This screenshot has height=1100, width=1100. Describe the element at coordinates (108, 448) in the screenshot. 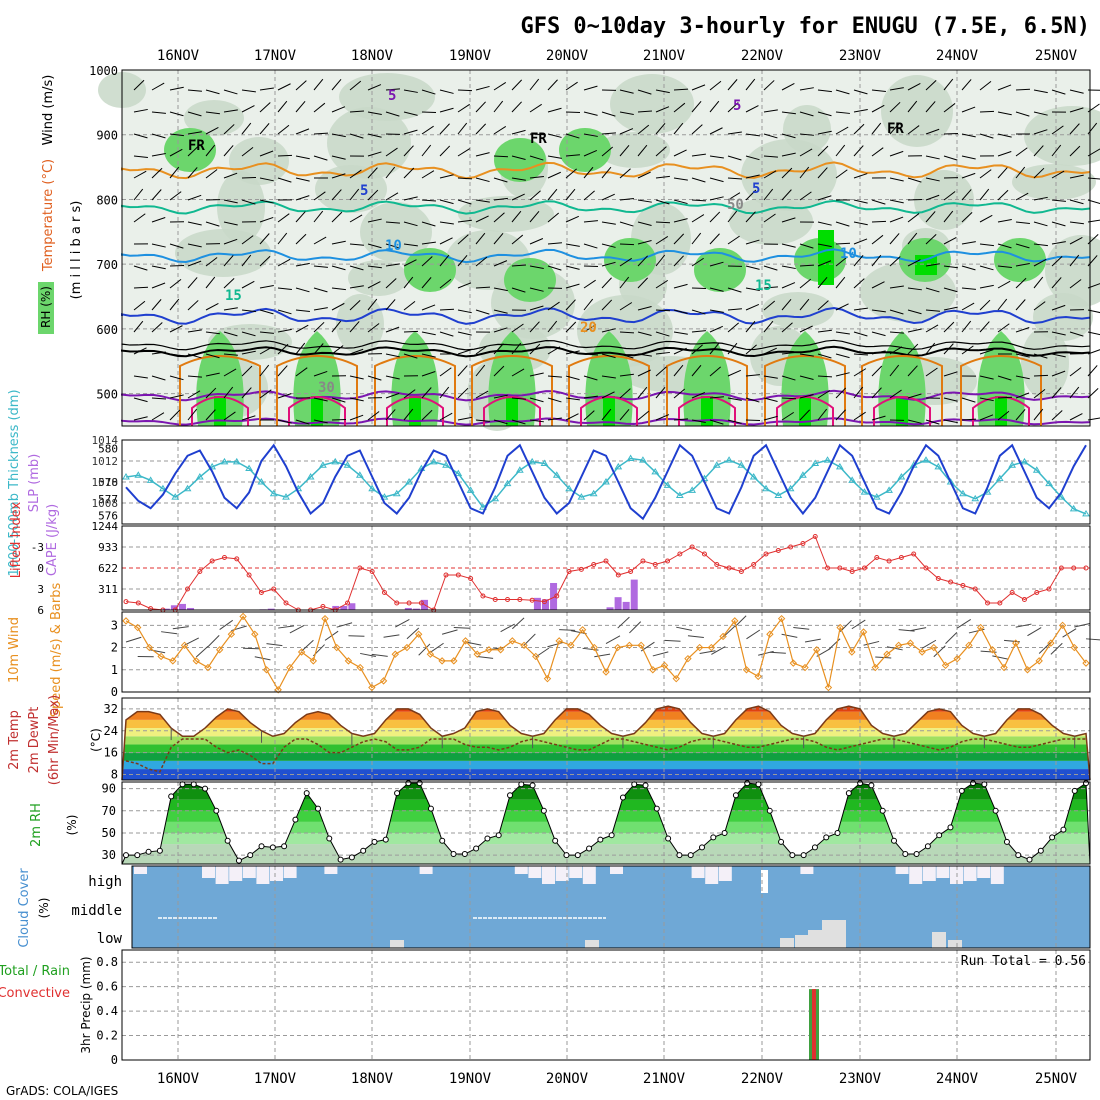

I see `thickness-tick-label: 580` at that location.